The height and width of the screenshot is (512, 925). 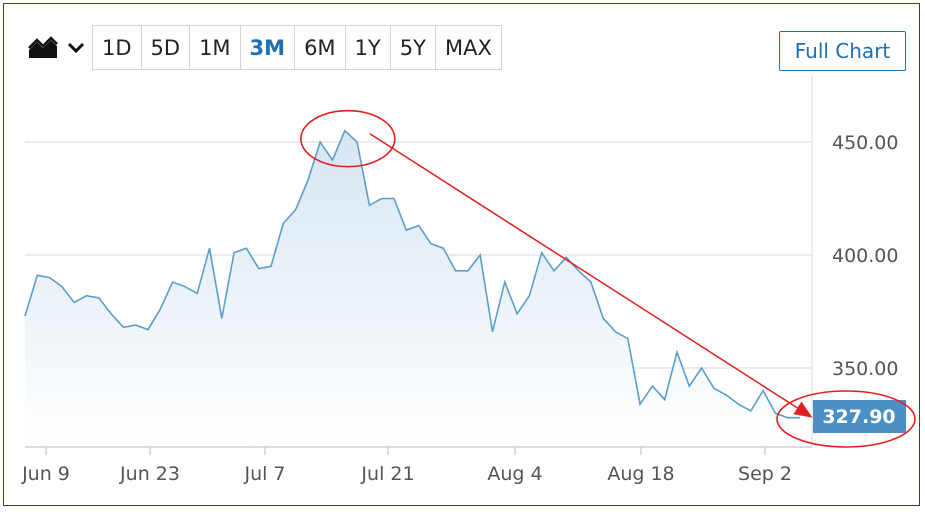 What do you see at coordinates (865, 143) in the screenshot?
I see `y-tick-label: 450.00` at bounding box center [865, 143].